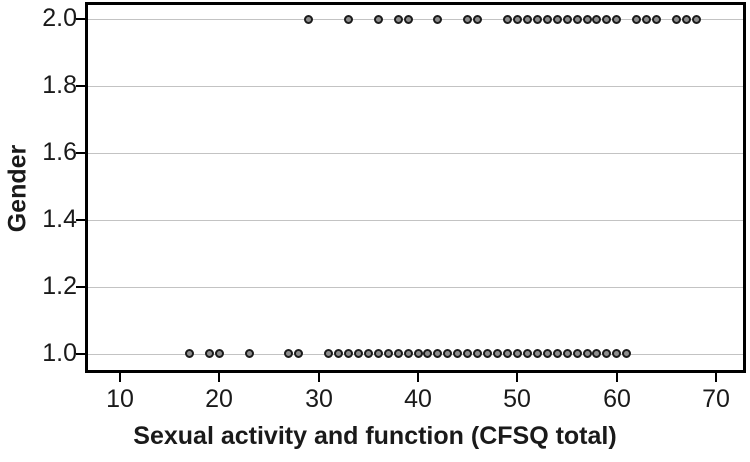 Image resolution: width=750 pixels, height=462 pixels. What do you see at coordinates (418, 399) in the screenshot?
I see `x-tick-label: 40` at bounding box center [418, 399].